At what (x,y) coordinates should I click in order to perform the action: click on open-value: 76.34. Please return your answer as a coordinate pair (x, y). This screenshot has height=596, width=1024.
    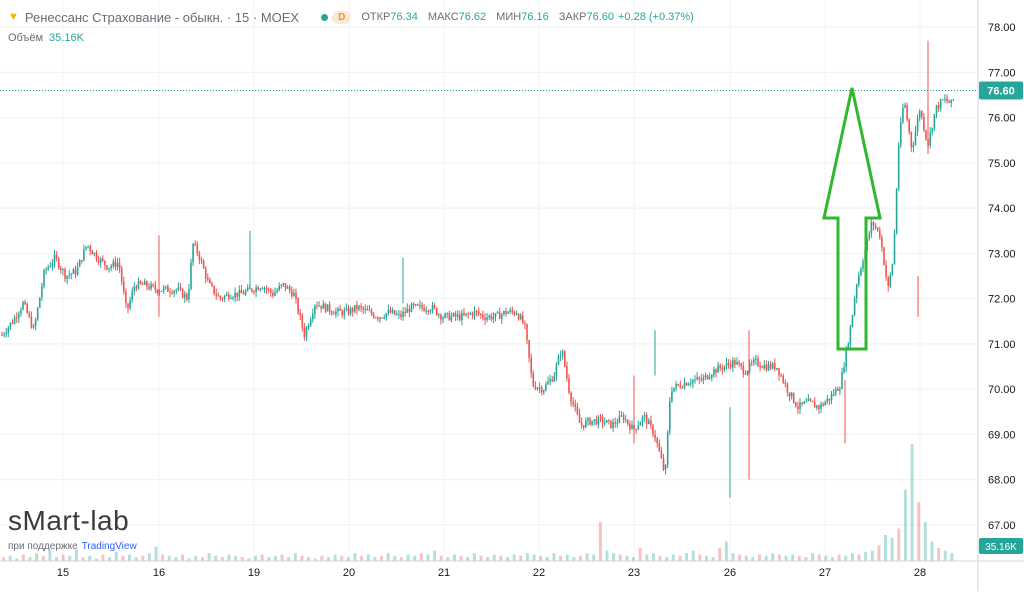
    Looking at the image, I should click on (404, 17).